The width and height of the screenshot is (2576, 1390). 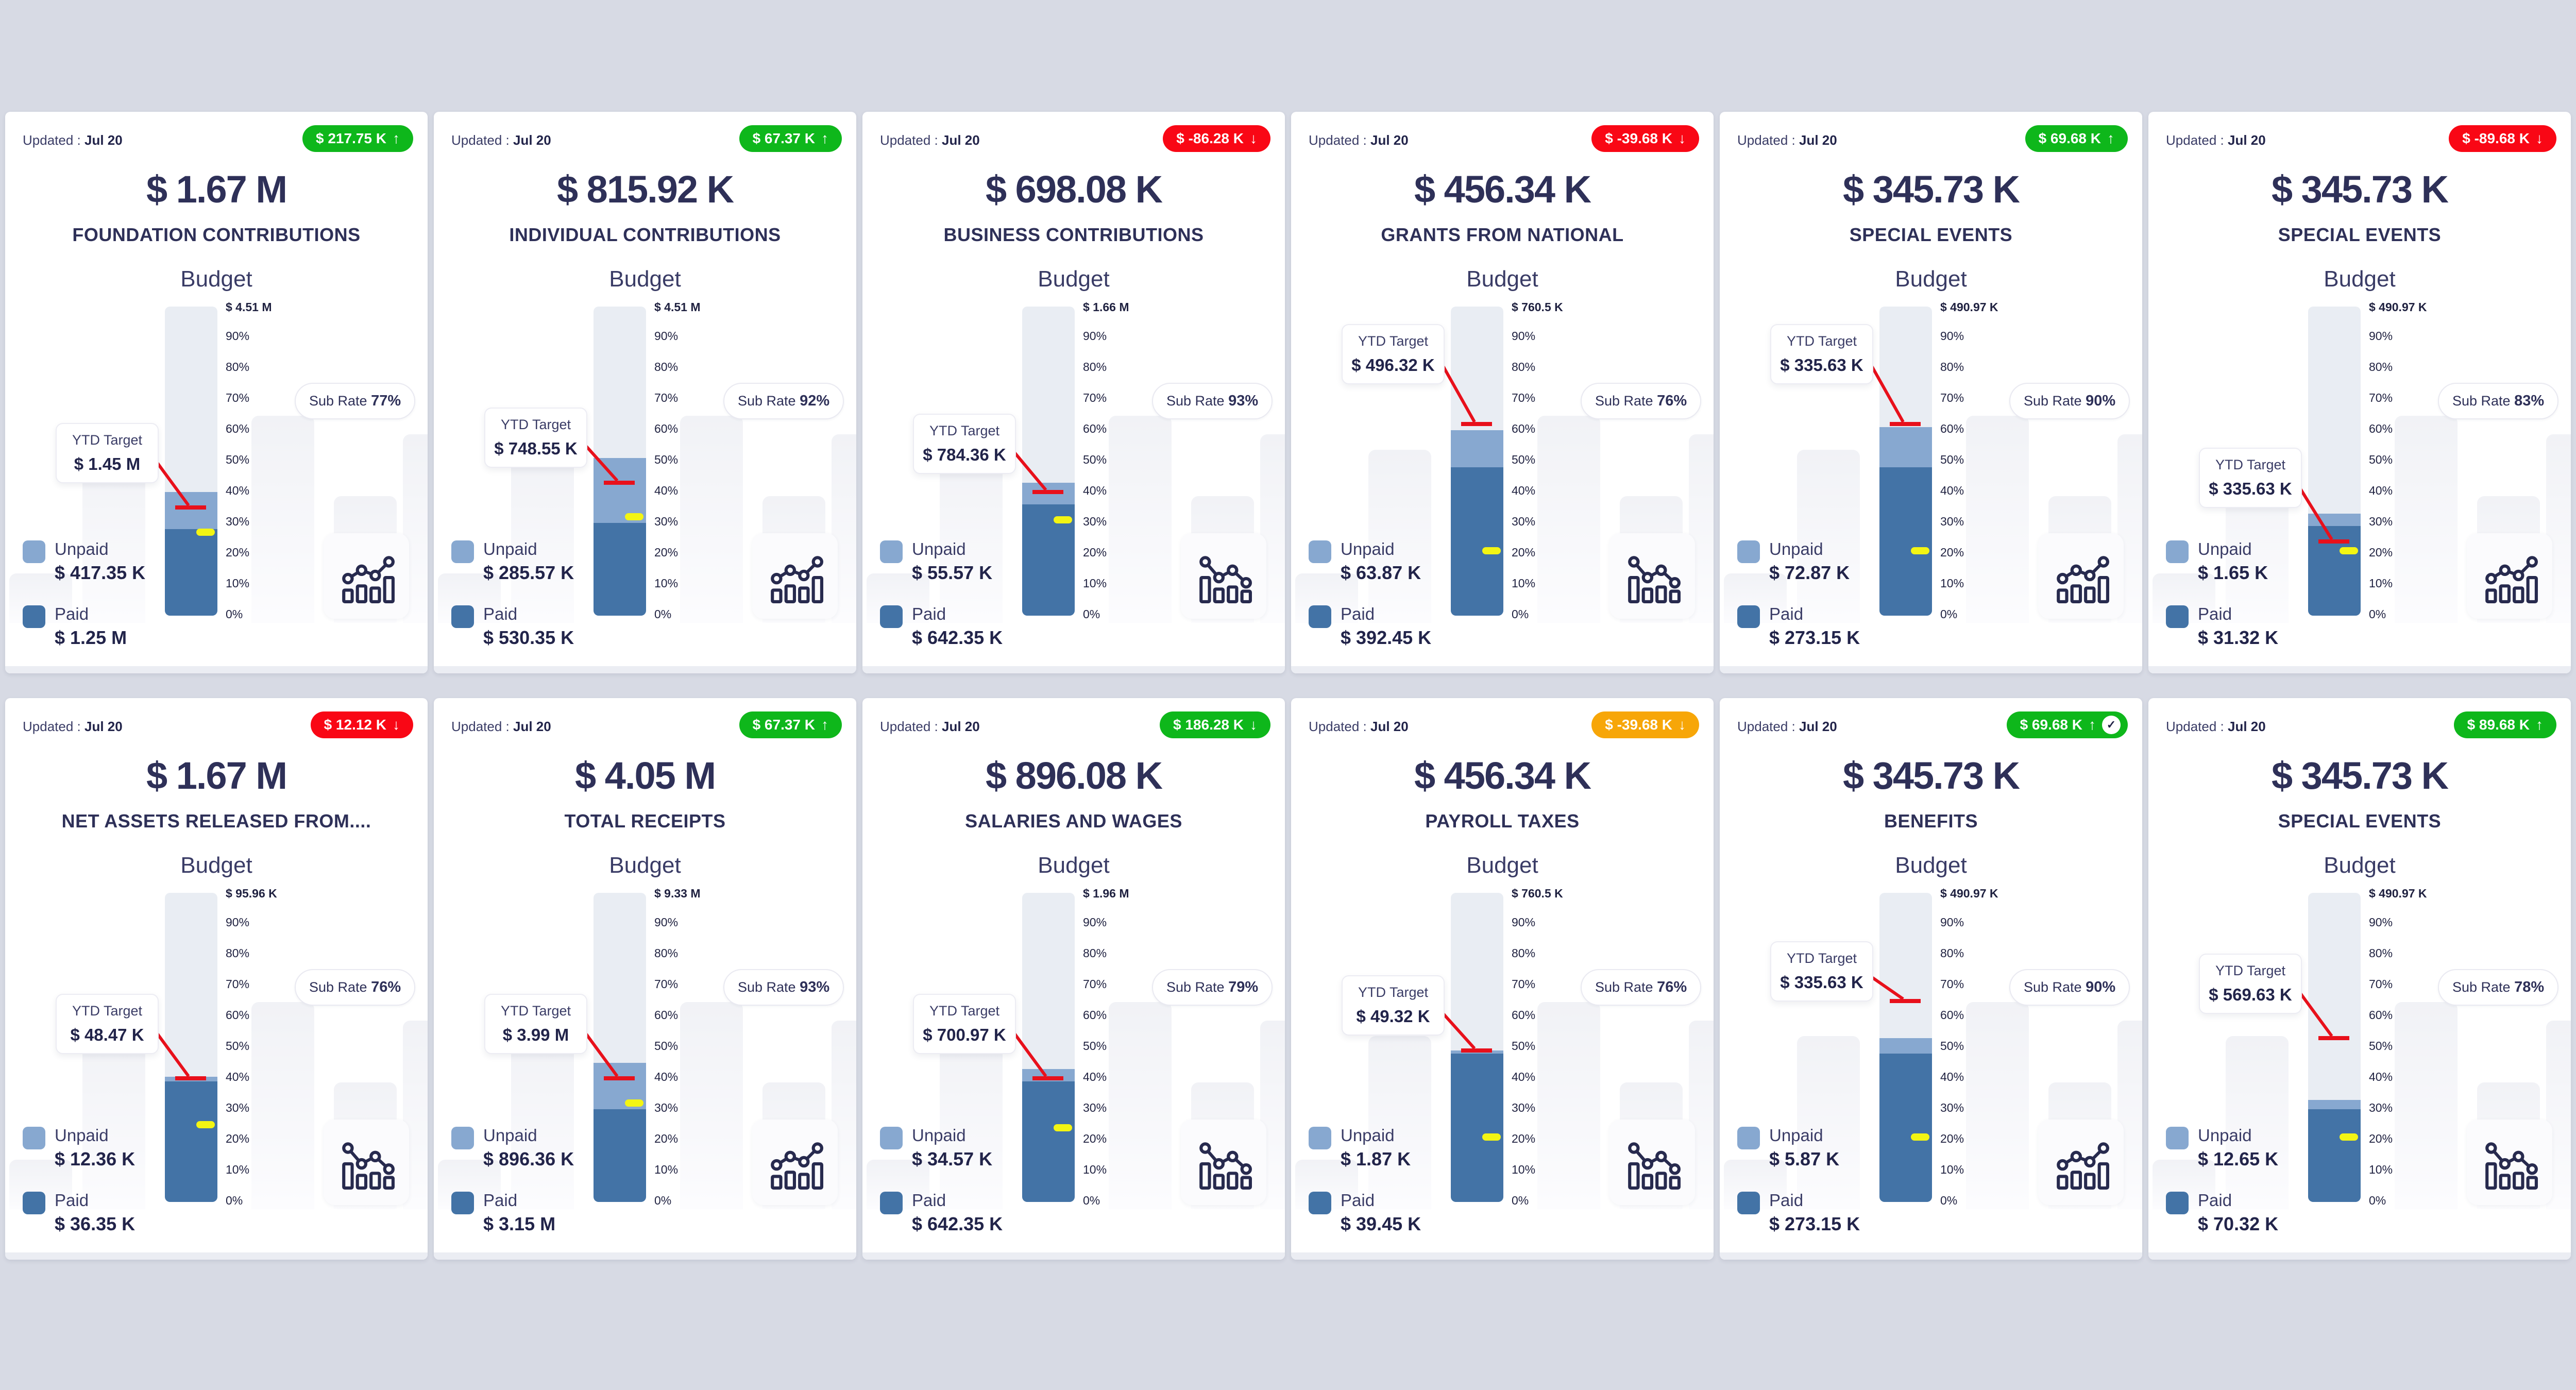 I want to click on axis-max-label: $ 4.51 M, so click(x=249, y=307).